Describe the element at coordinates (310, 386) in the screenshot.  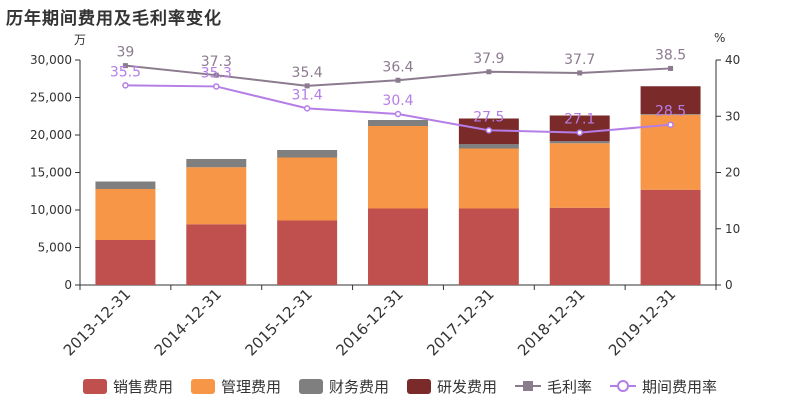
I see `legend-swatch-finance` at that location.